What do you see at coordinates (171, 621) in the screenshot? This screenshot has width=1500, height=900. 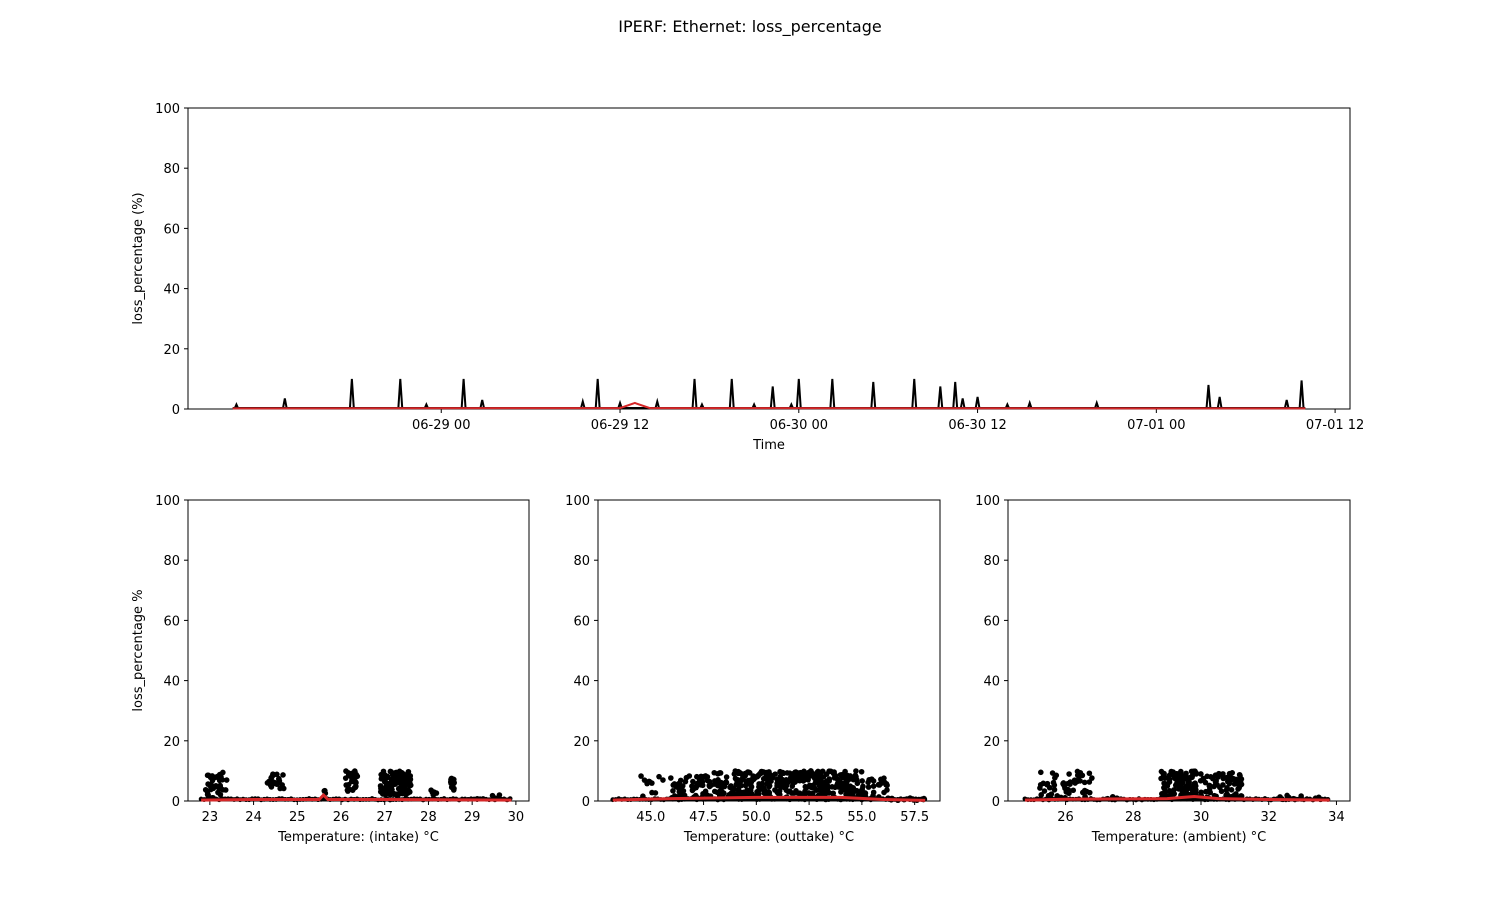 I see `intake-y-tick-label: 60` at bounding box center [171, 621].